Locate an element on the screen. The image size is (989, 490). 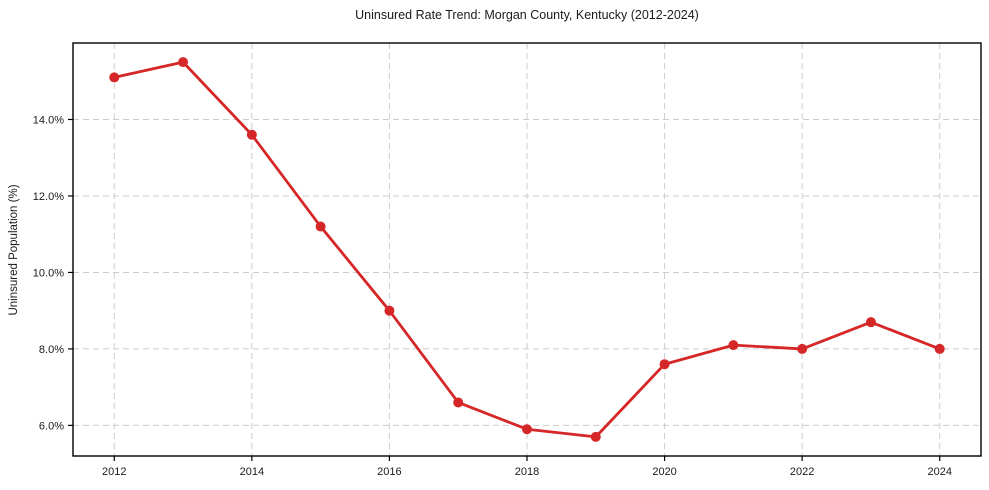
x-tick-label: 2022 is located at coordinates (802, 472).